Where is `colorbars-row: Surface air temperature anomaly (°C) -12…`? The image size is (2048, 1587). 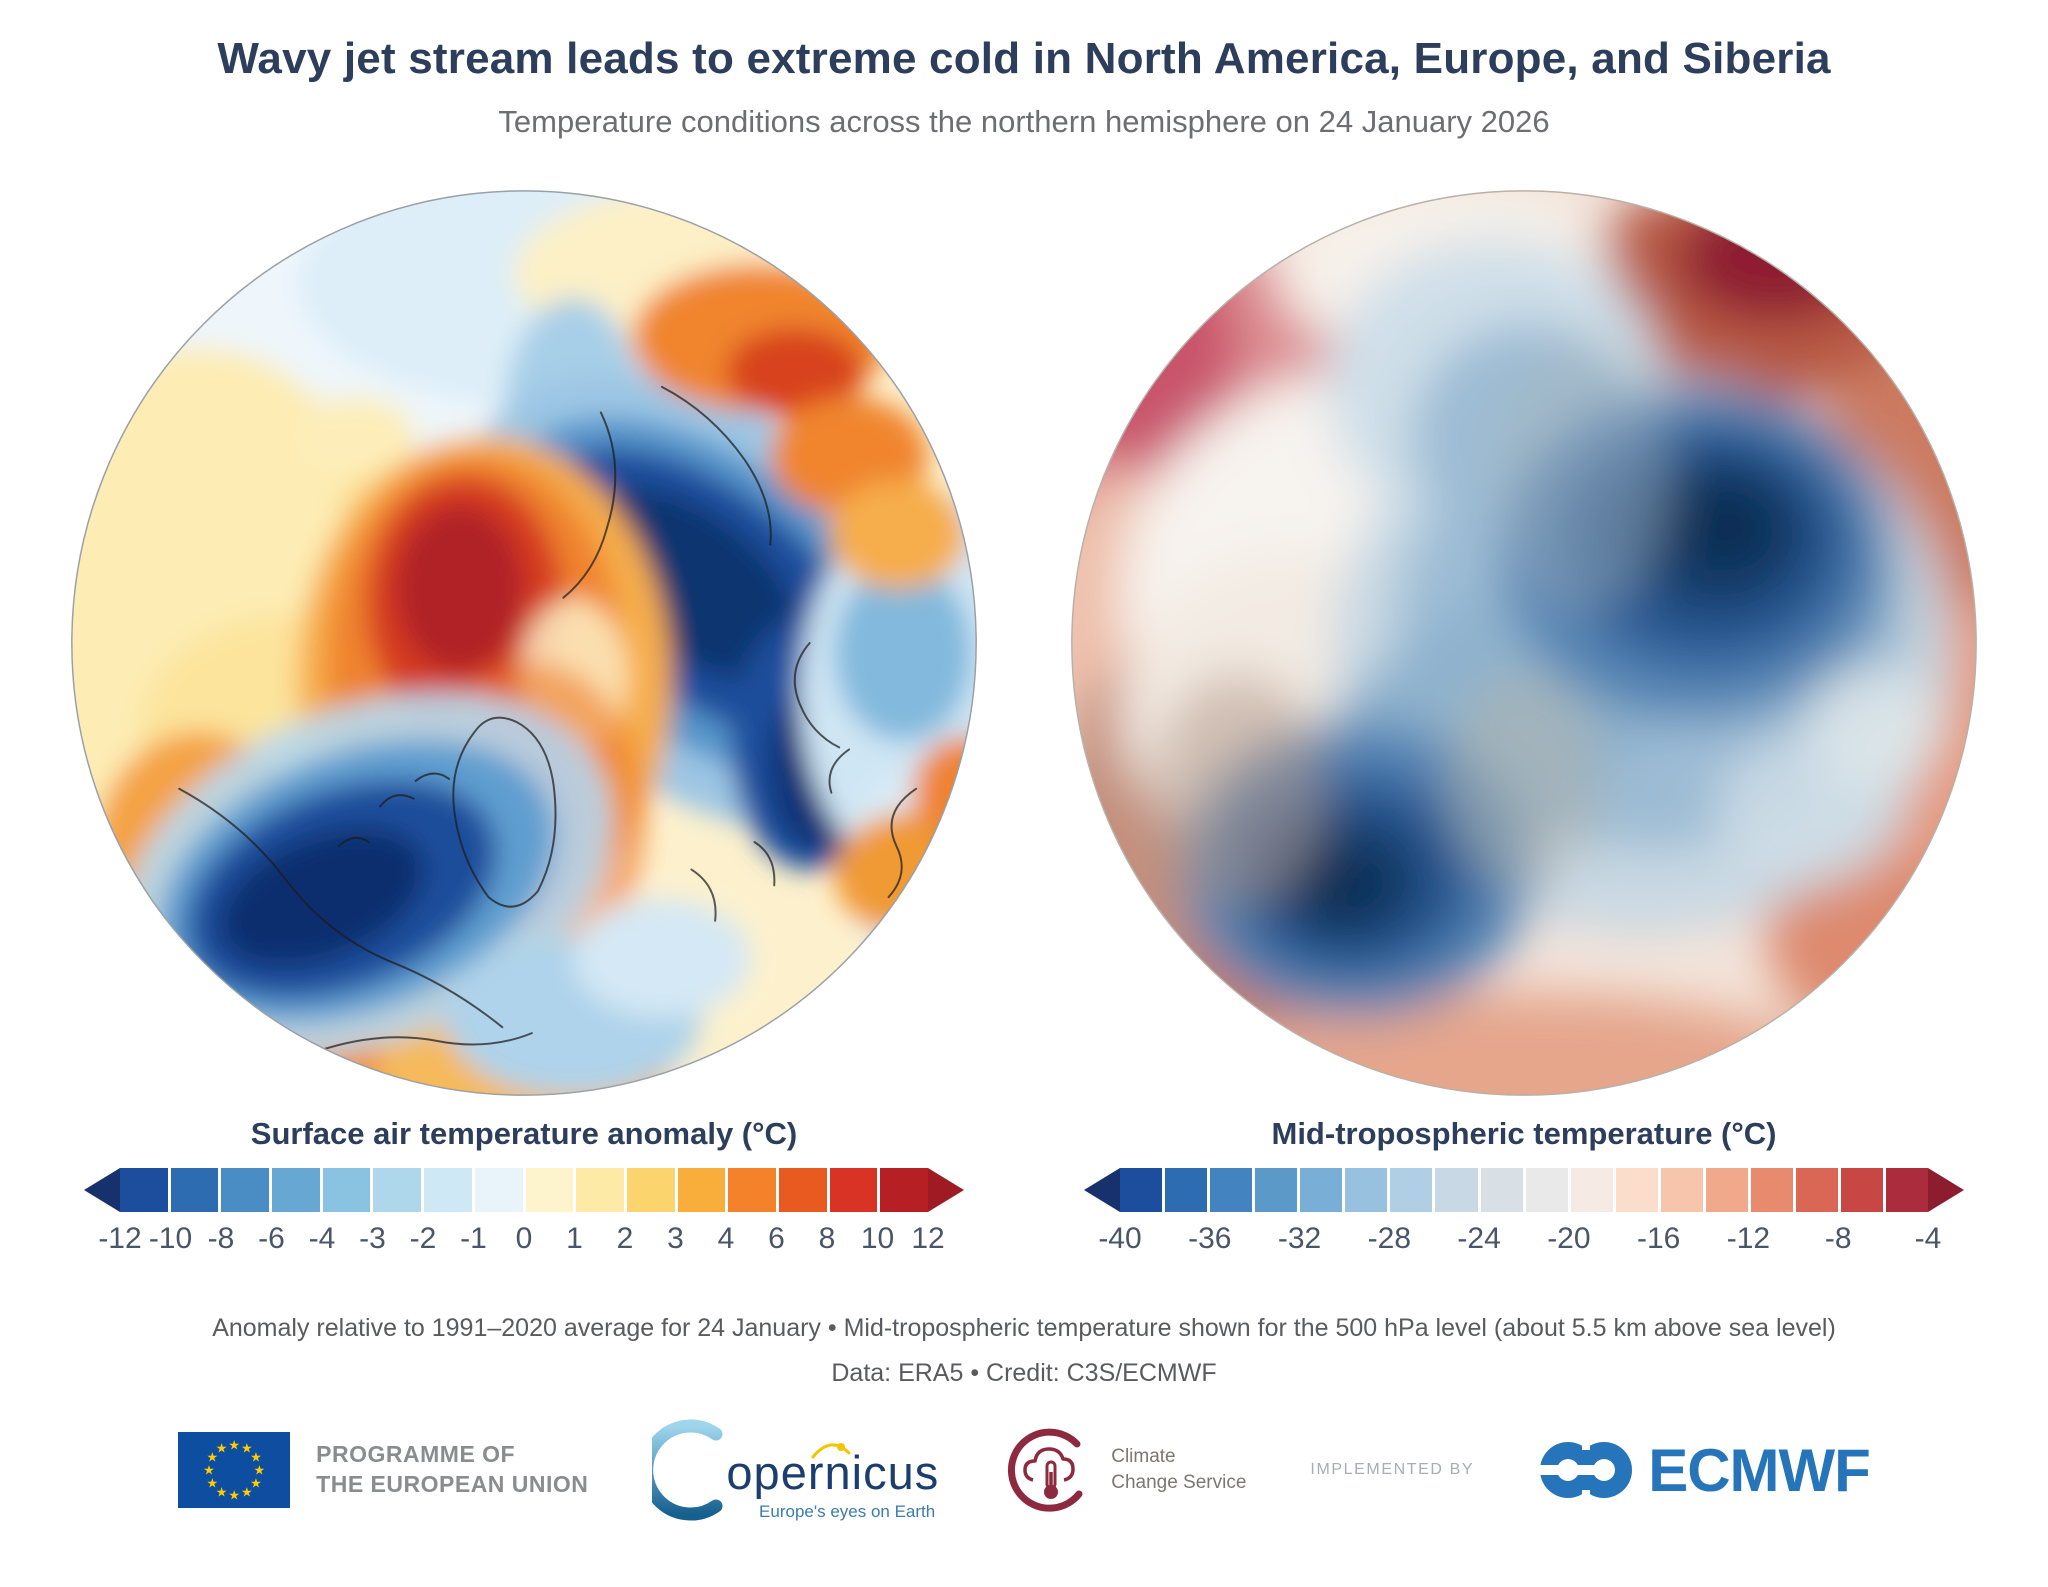 colorbars-row: Surface air temperature anomaly (°C) -12… is located at coordinates (1024, 1189).